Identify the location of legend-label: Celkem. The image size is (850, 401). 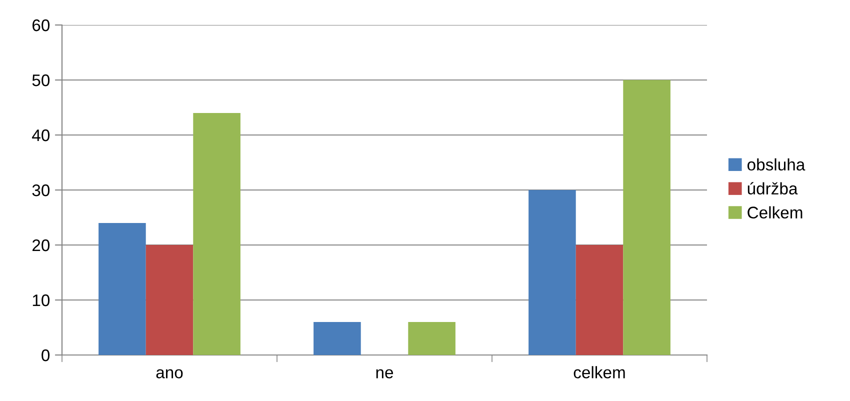
(775, 212).